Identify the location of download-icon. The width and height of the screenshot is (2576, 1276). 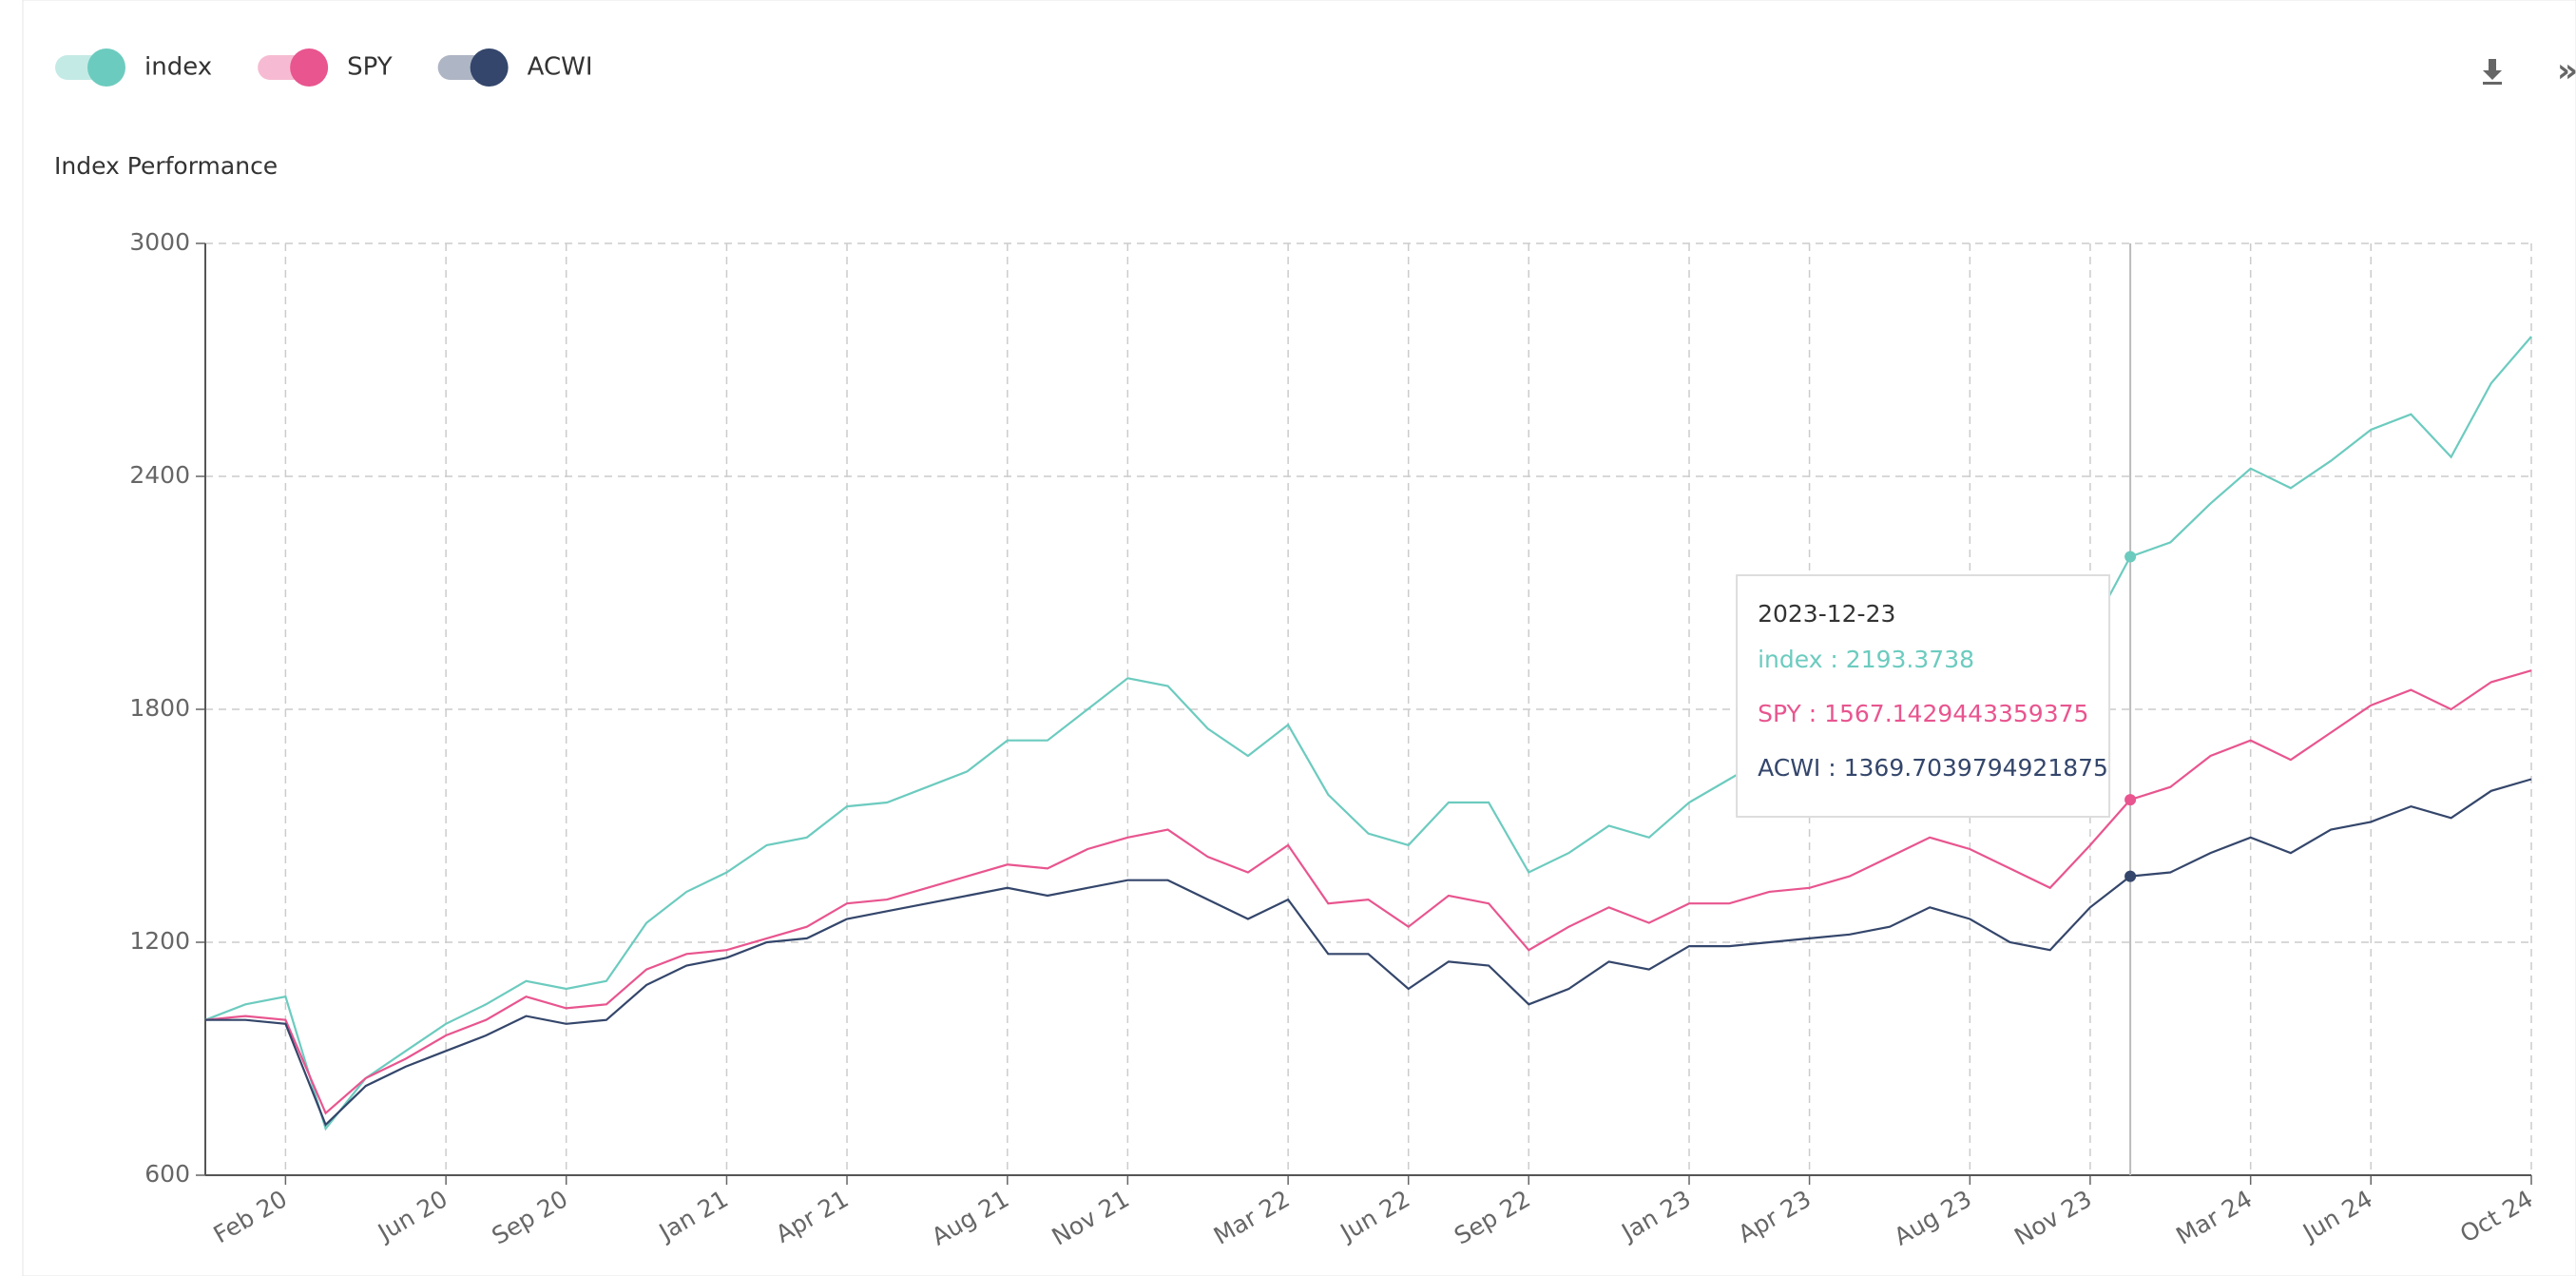
(2492, 72).